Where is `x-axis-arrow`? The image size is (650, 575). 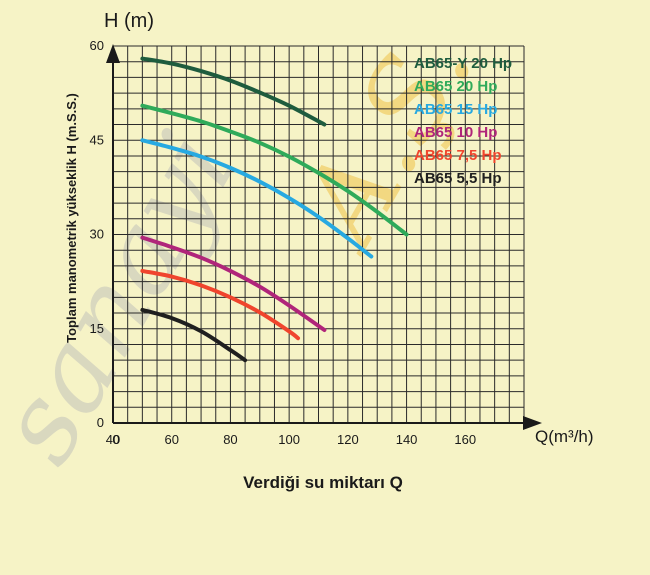 x-axis-arrow is located at coordinates (532, 423).